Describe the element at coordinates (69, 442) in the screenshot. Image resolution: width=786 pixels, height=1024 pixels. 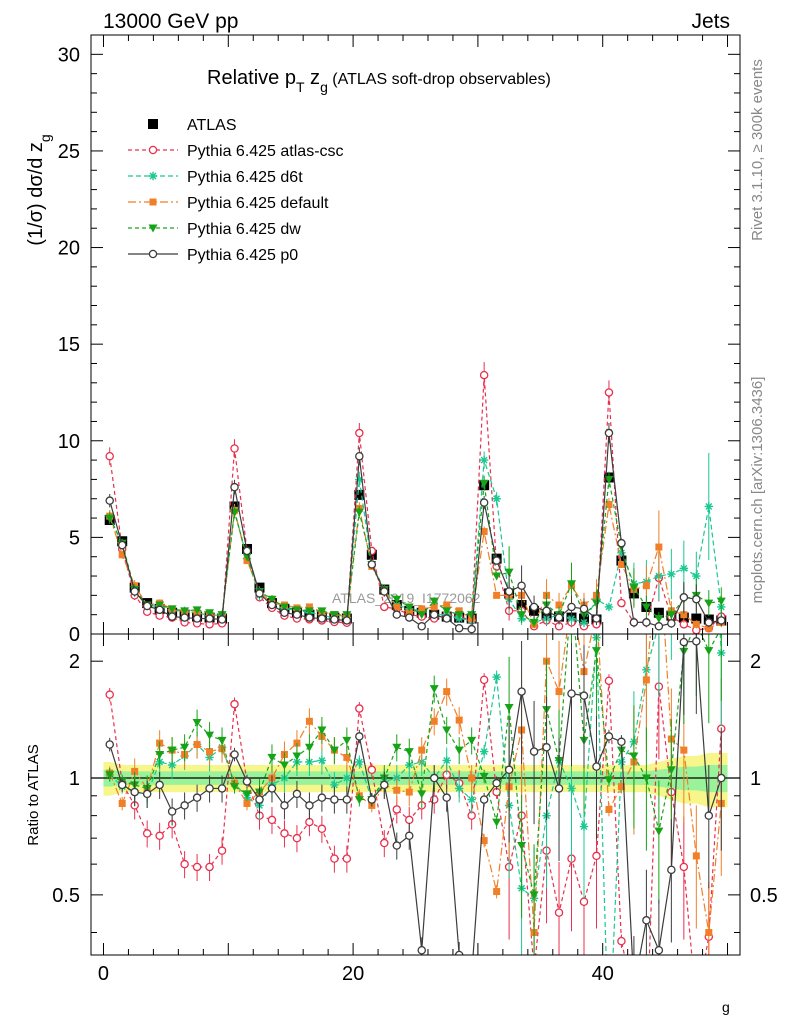
I see `y-tick-label: 10` at that location.